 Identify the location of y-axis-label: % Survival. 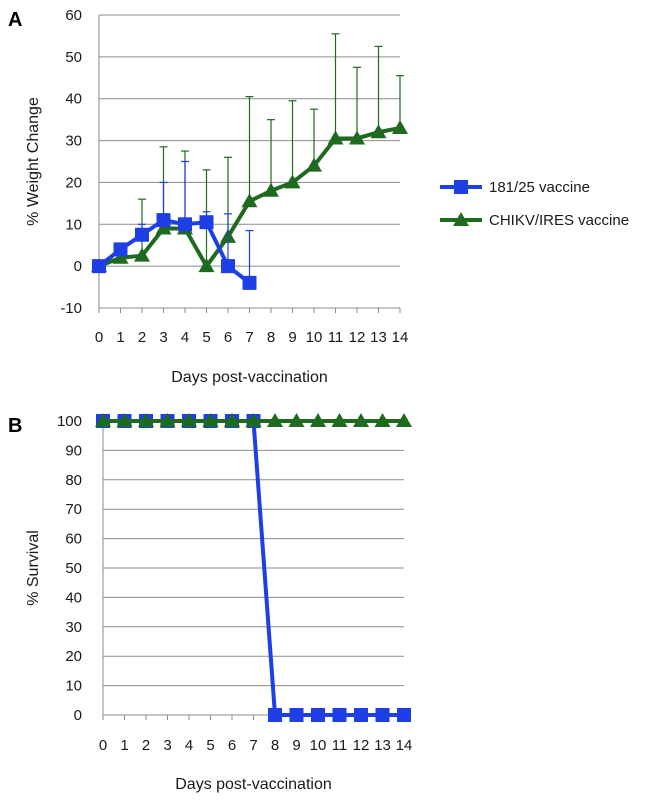
(33, 568).